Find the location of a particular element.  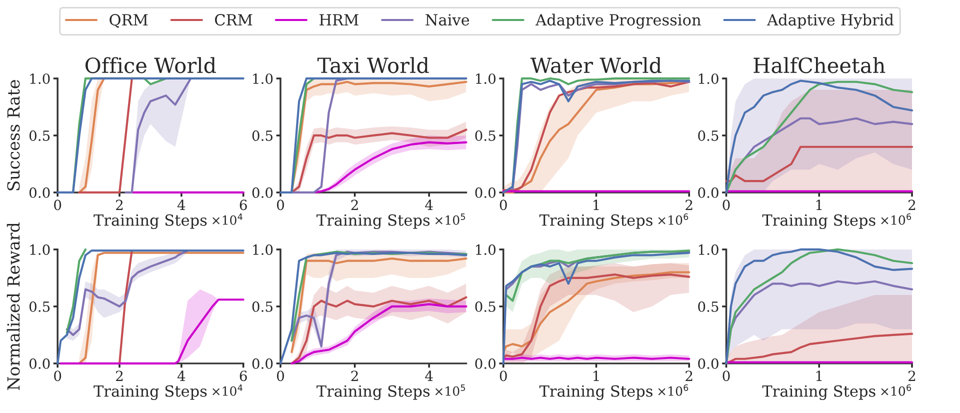

chart-title: Water World is located at coordinates (596, 65).